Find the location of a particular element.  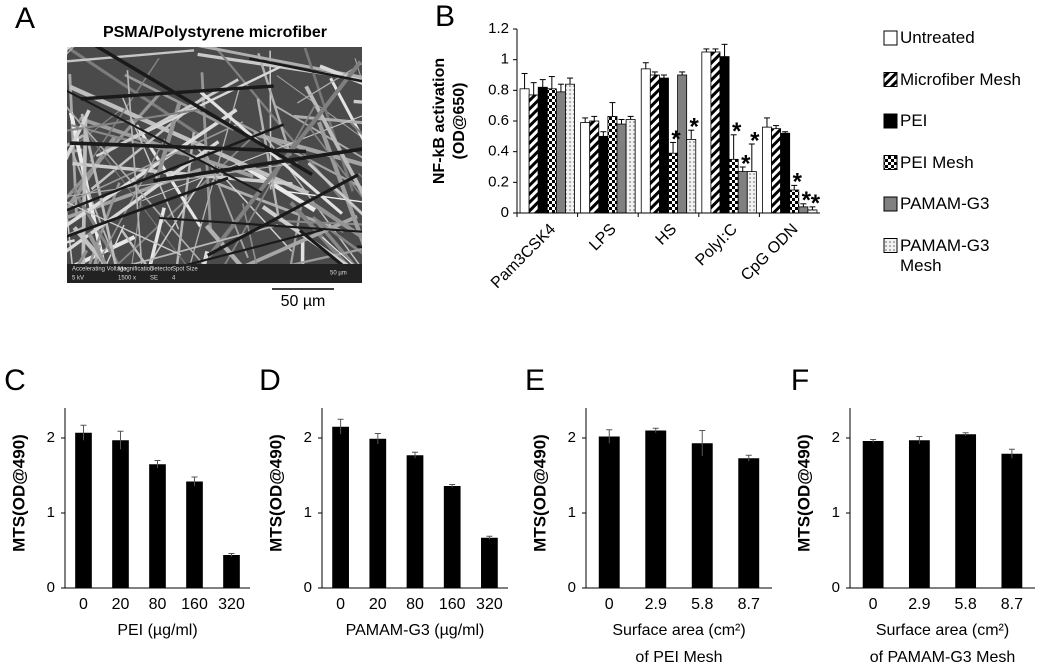

y-tick-label: 0 is located at coordinates (308, 587).